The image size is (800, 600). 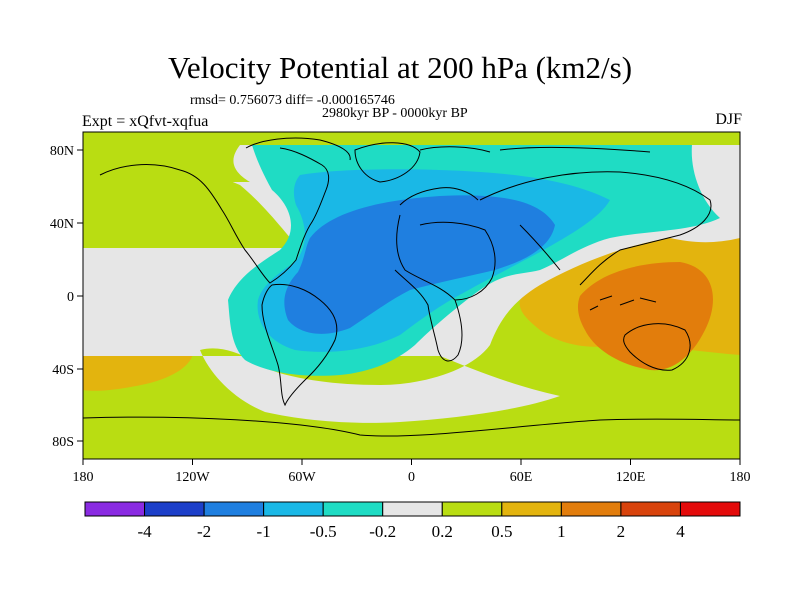 What do you see at coordinates (192, 477) in the screenshot?
I see `x-tick-label: 120W` at bounding box center [192, 477].